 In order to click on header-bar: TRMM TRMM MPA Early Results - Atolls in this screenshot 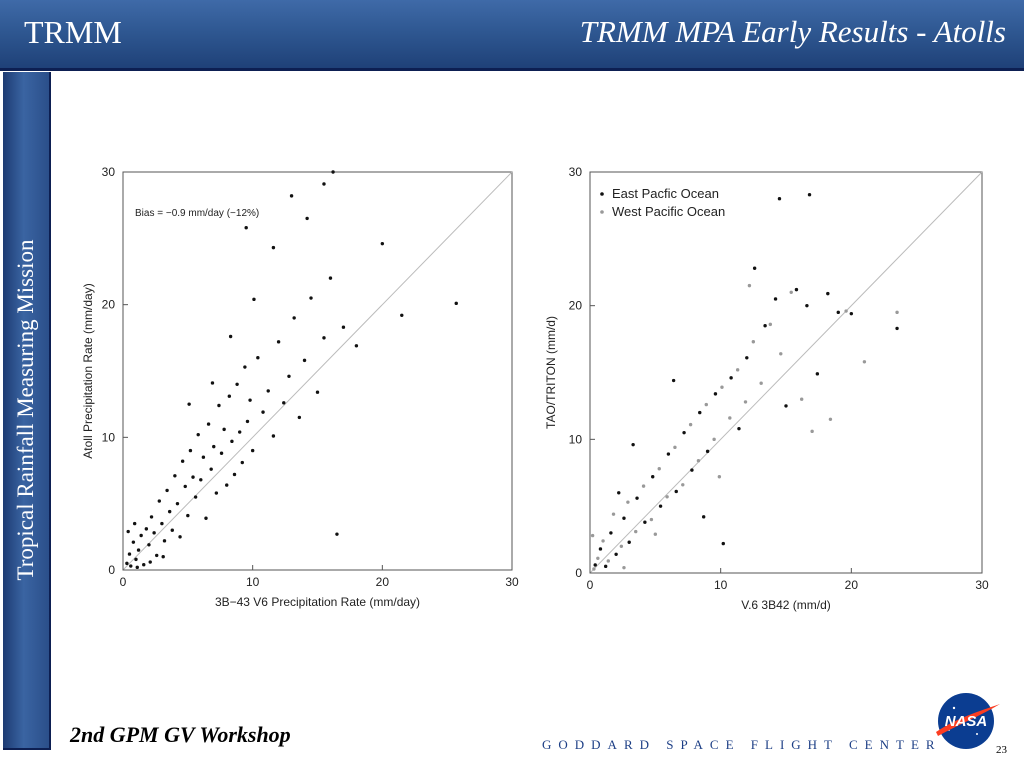, I will do `click(512, 35)`.